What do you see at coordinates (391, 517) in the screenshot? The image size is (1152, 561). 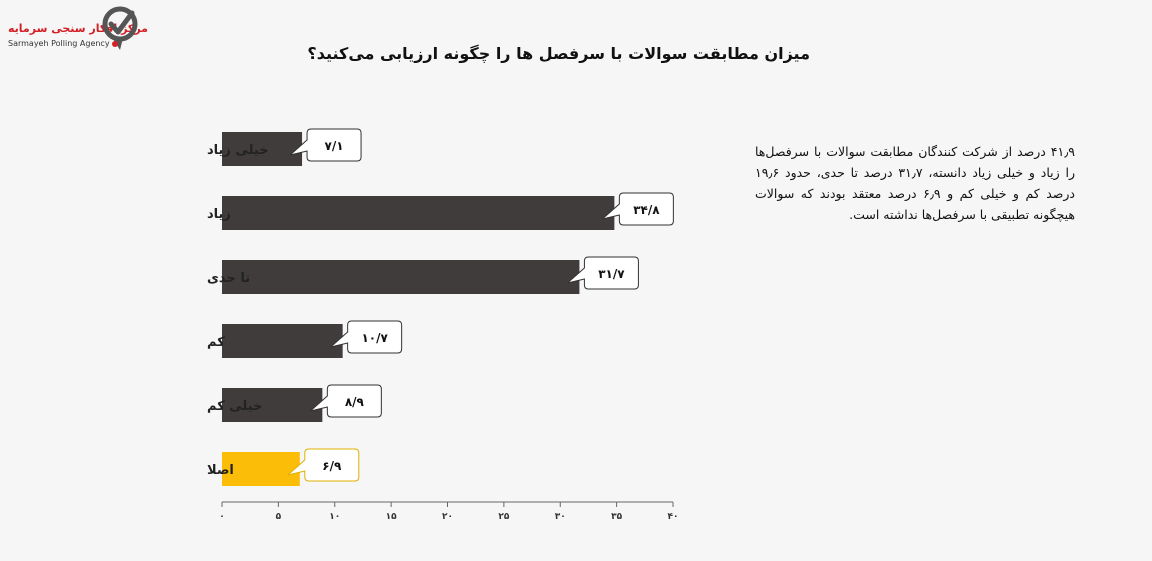 I see `x-tick-label: ۱۵` at bounding box center [391, 517].